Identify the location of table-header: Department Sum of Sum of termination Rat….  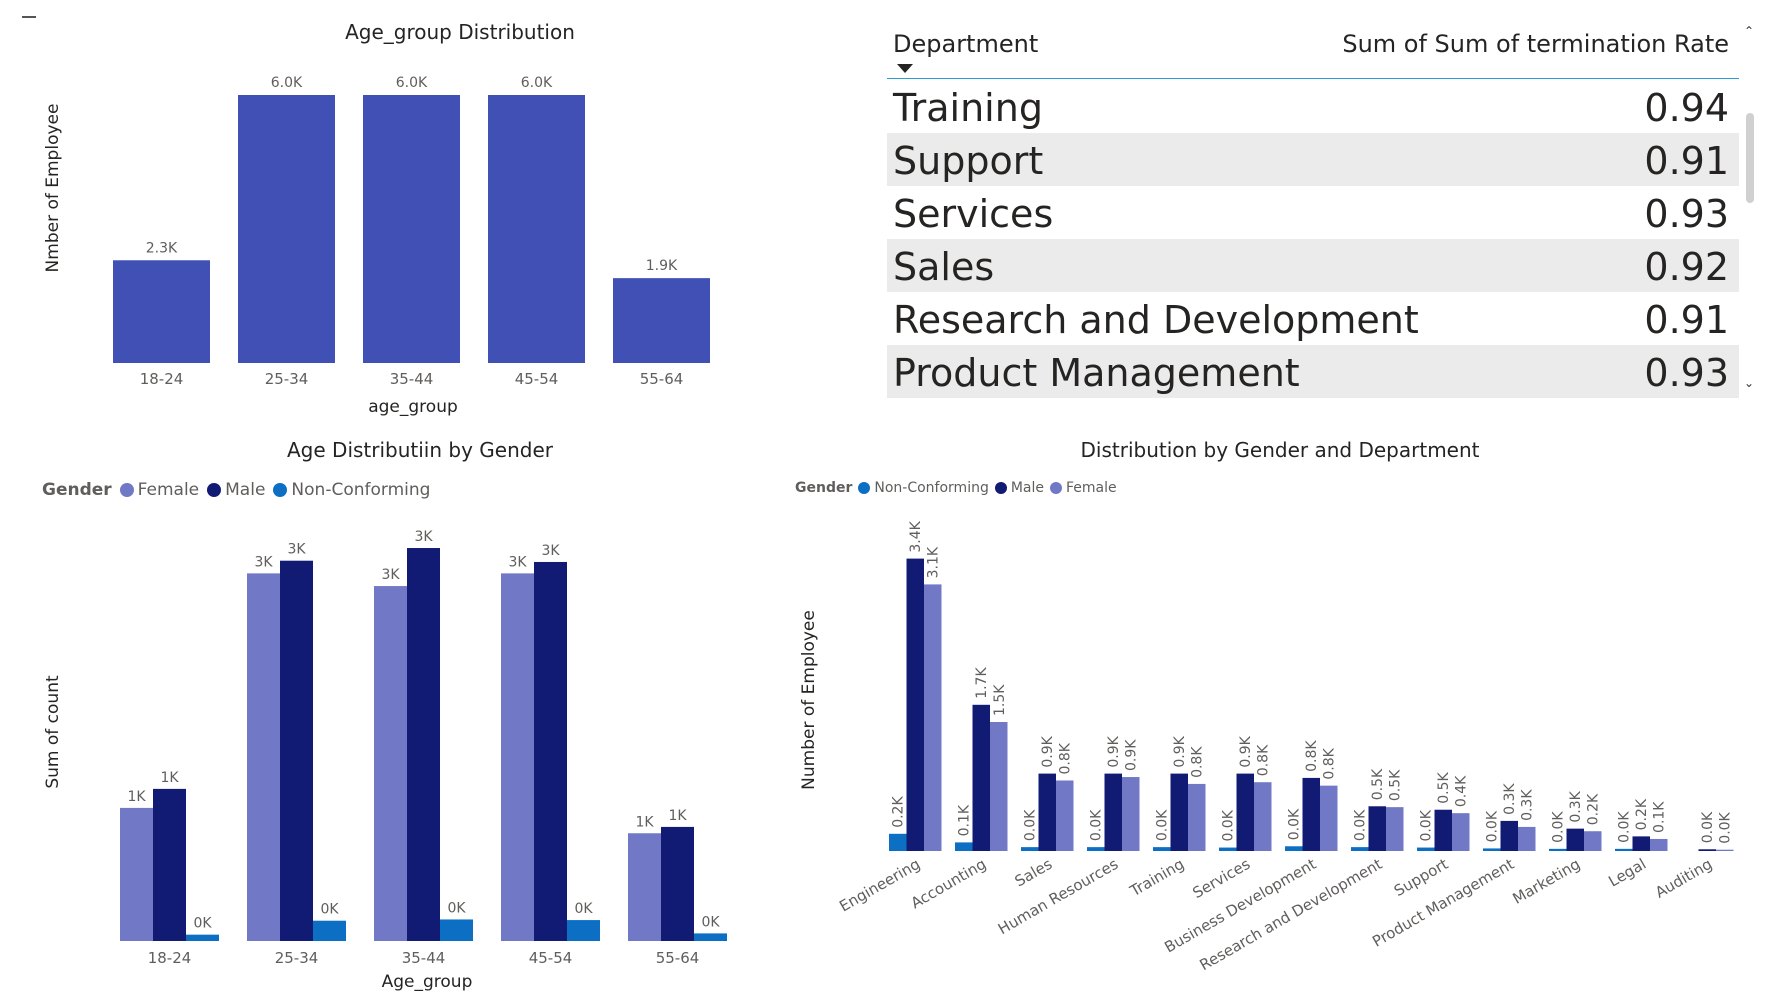
(1313, 48).